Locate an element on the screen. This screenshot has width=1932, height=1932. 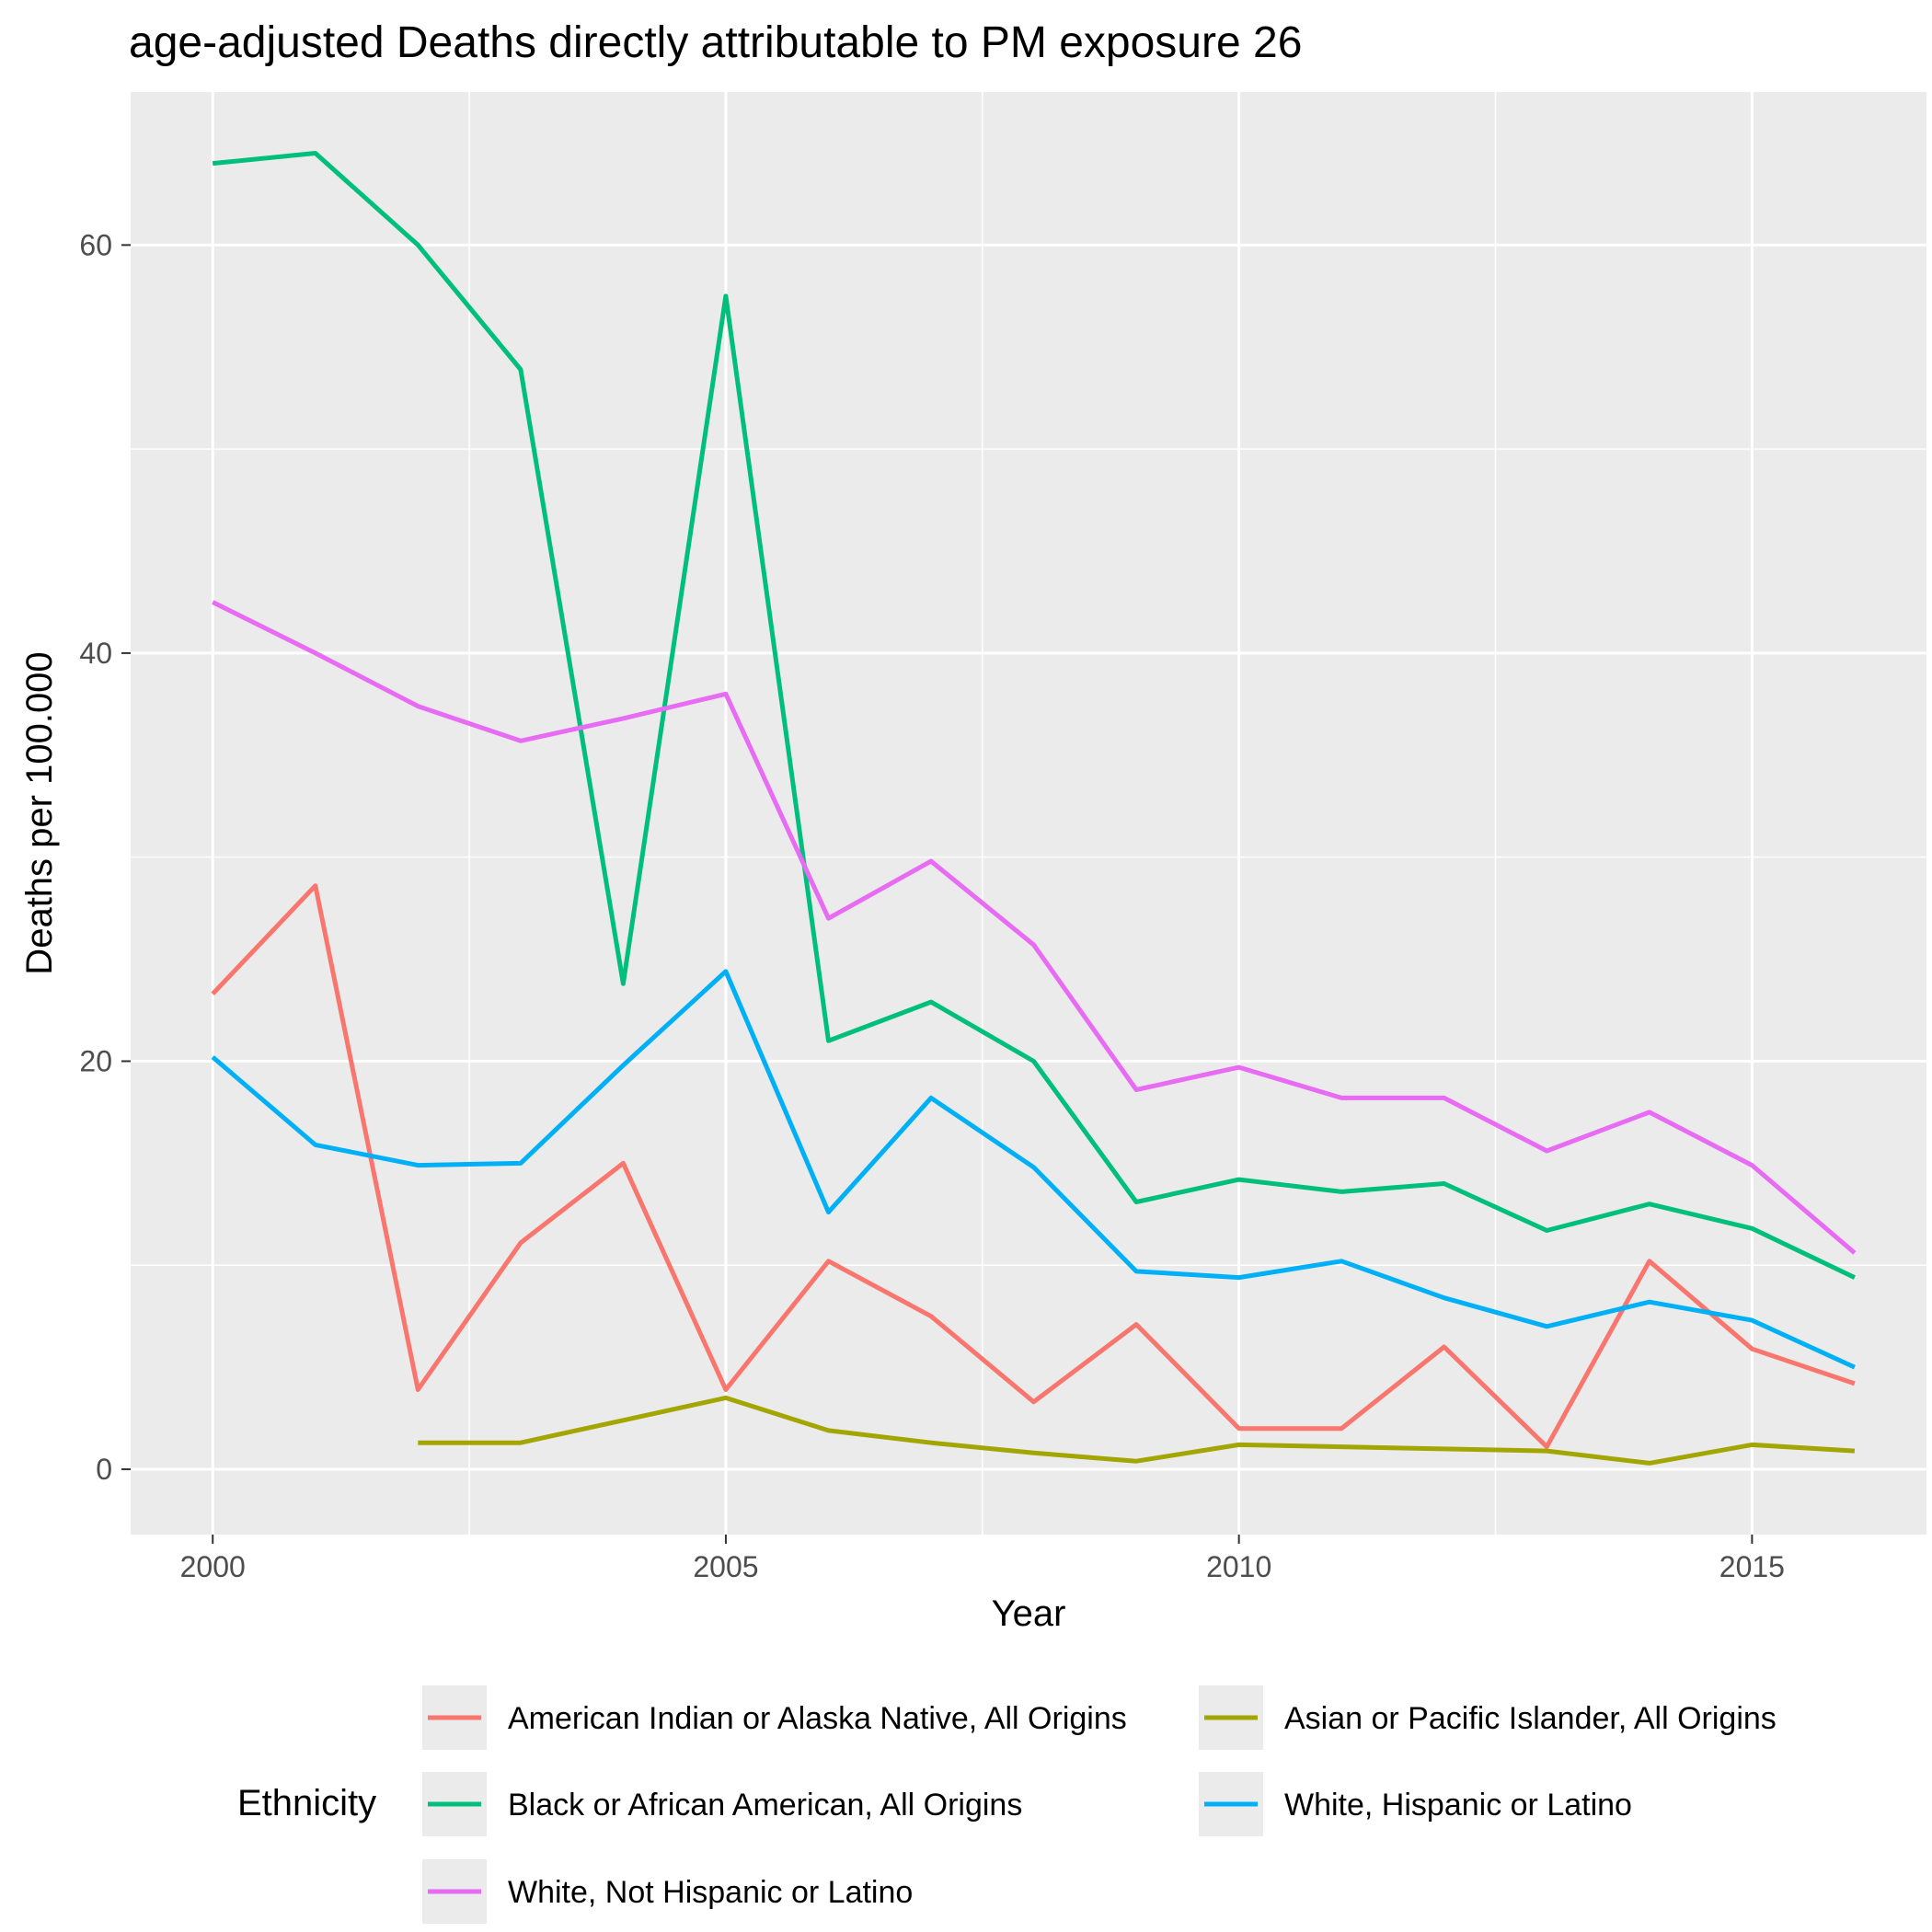
legend-label: Asian or Pacific Islander, All Origins is located at coordinates (1530, 1718).